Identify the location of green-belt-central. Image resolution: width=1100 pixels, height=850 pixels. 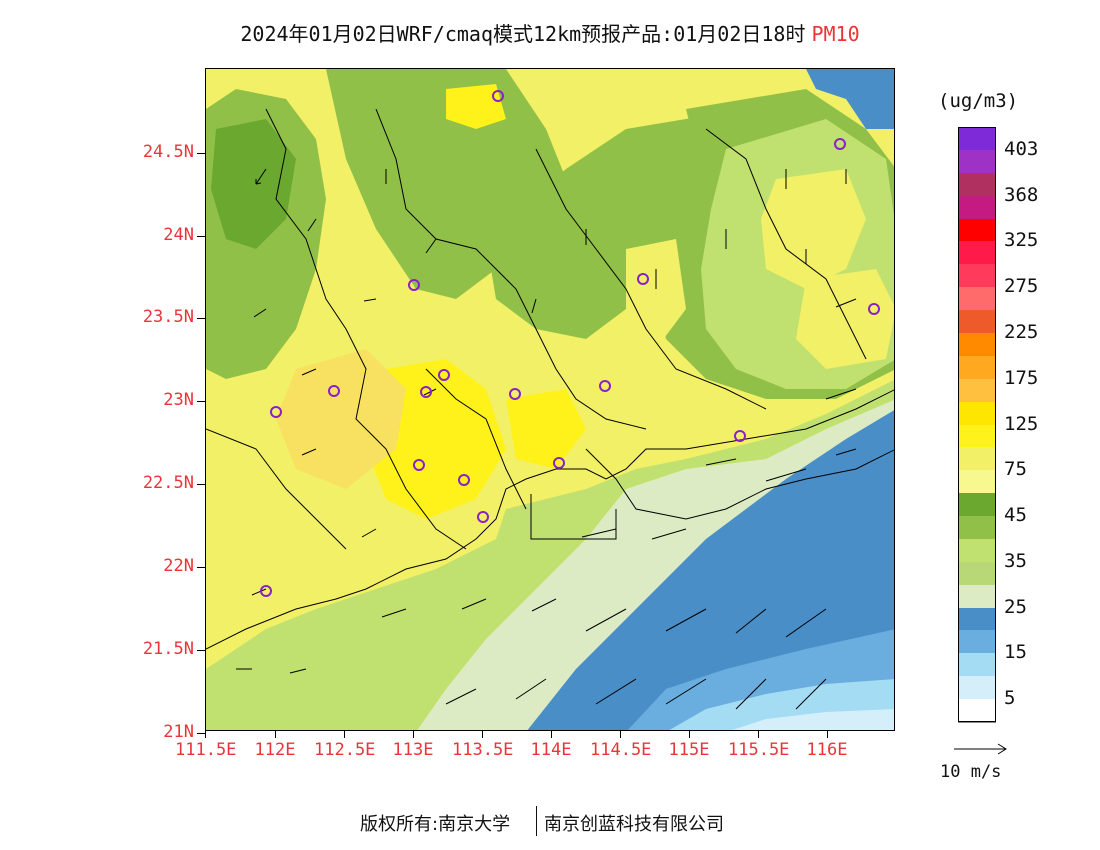
(626, 224).